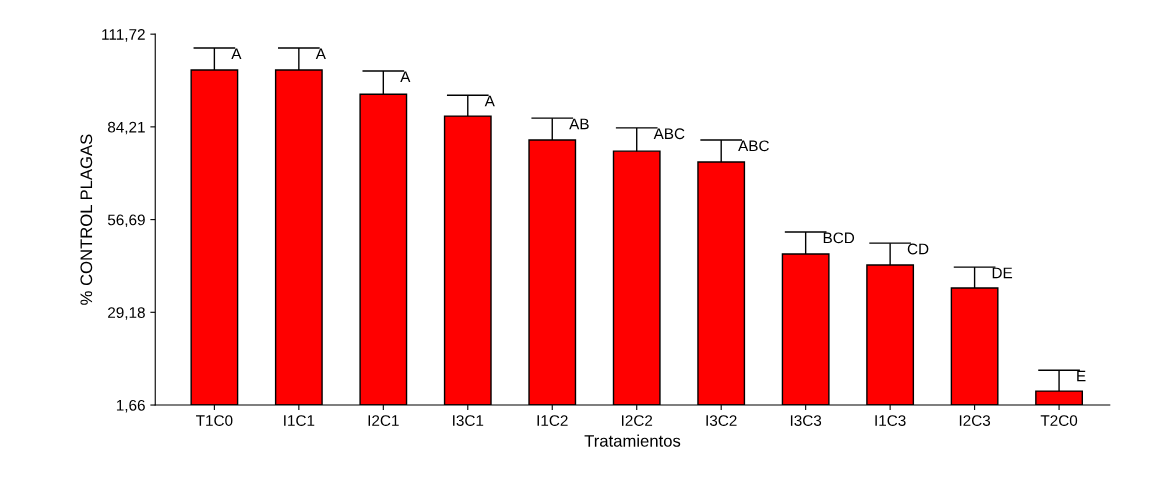 The width and height of the screenshot is (1150, 488). I want to click on x-tick-label: I3C2, so click(721, 420).